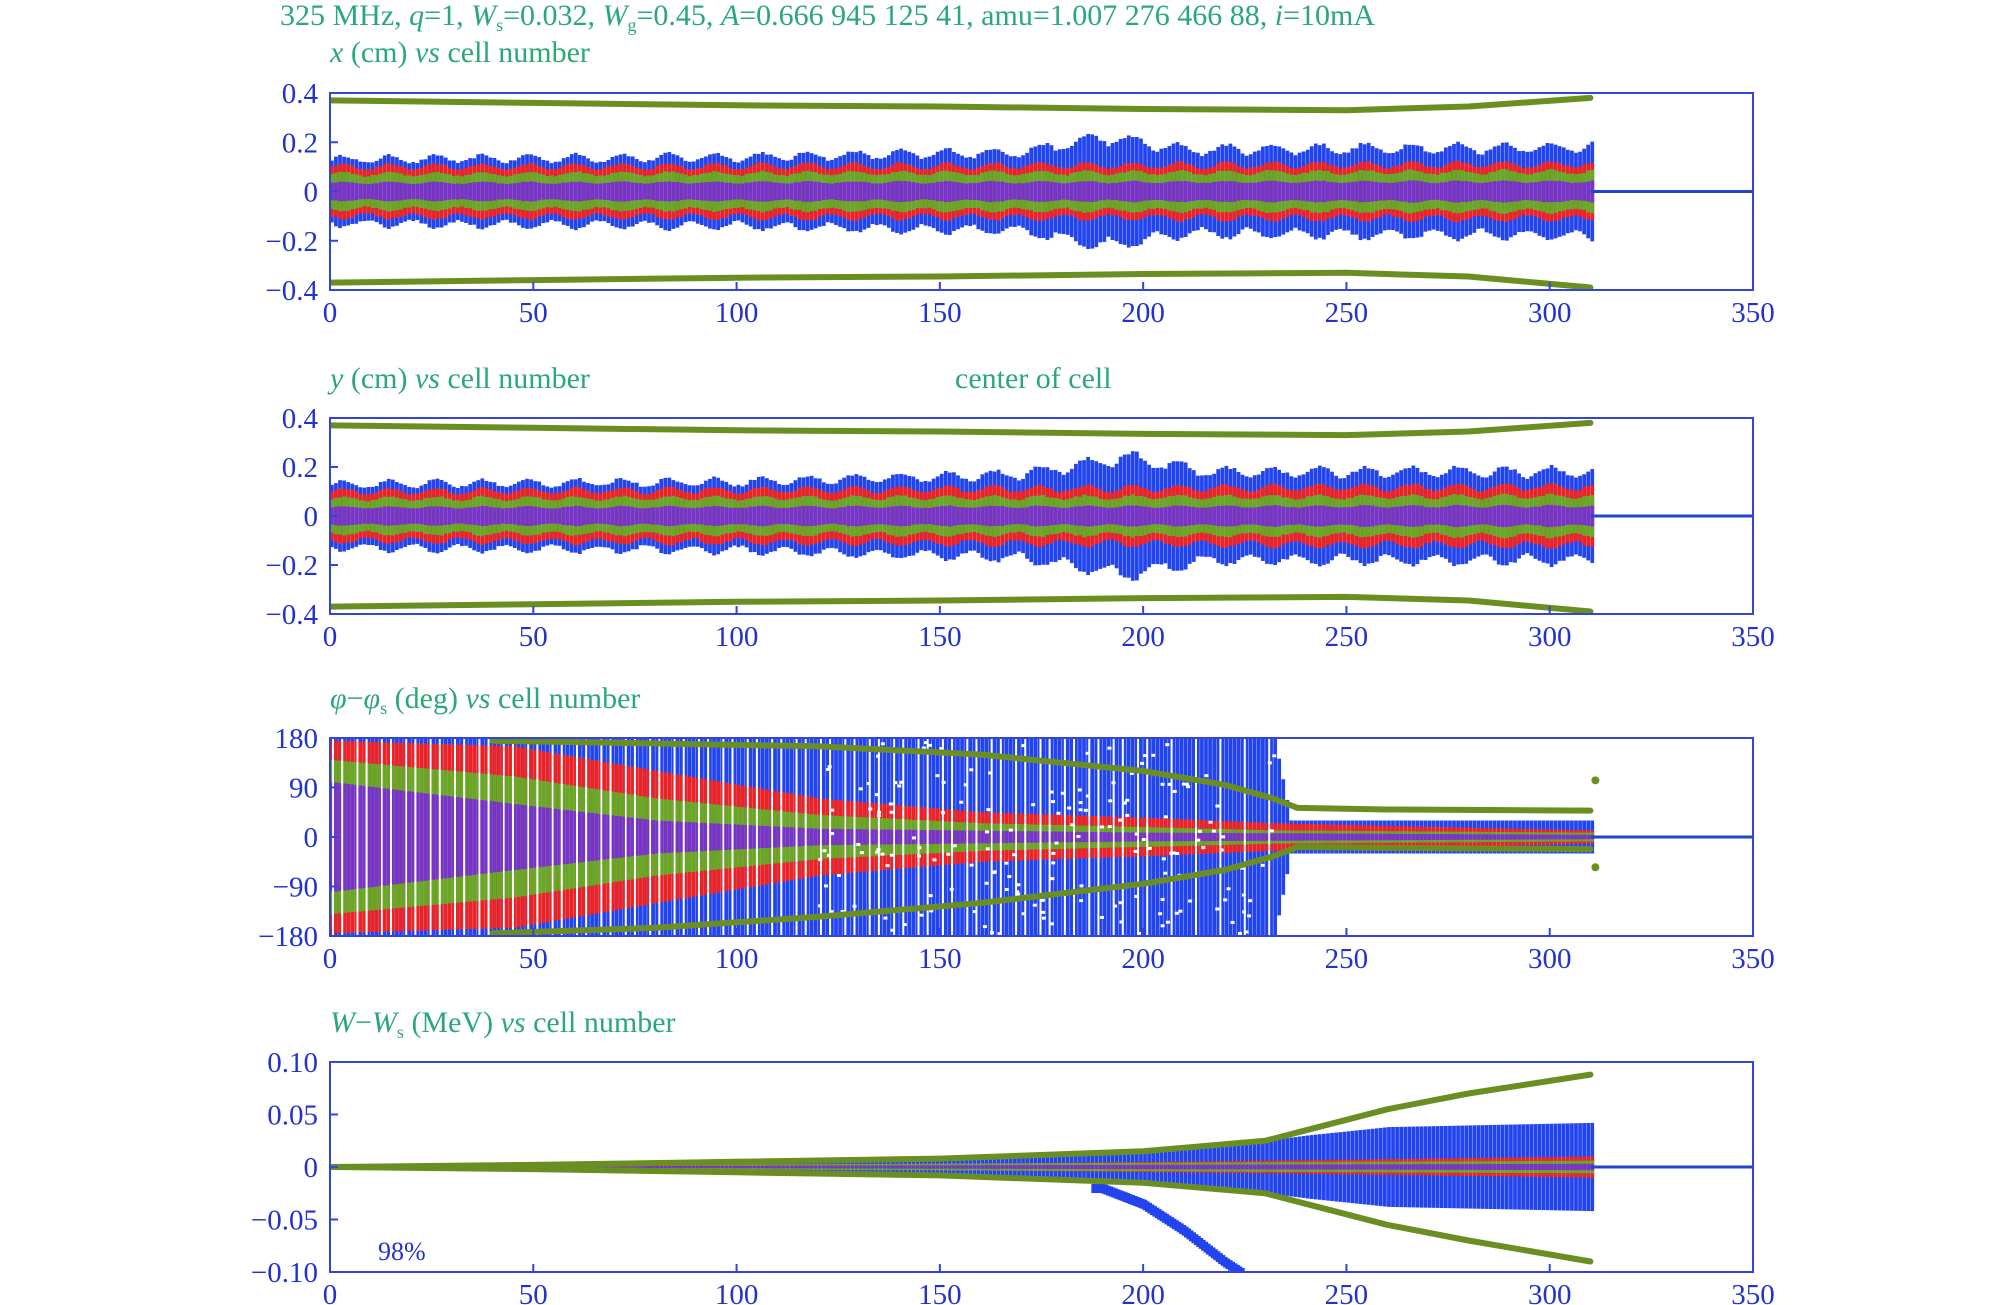  I want to click on x-tick-label: 50, so click(533, 959).